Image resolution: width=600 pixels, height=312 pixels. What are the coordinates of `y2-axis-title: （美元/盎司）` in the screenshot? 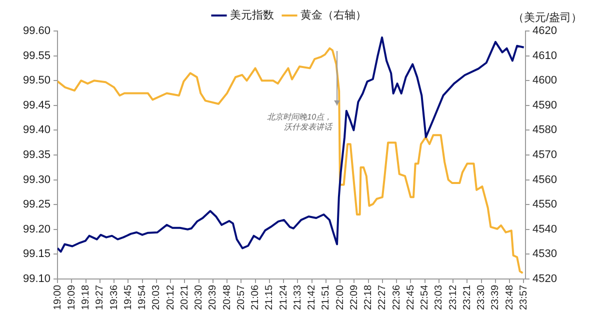 It's located at (547, 17).